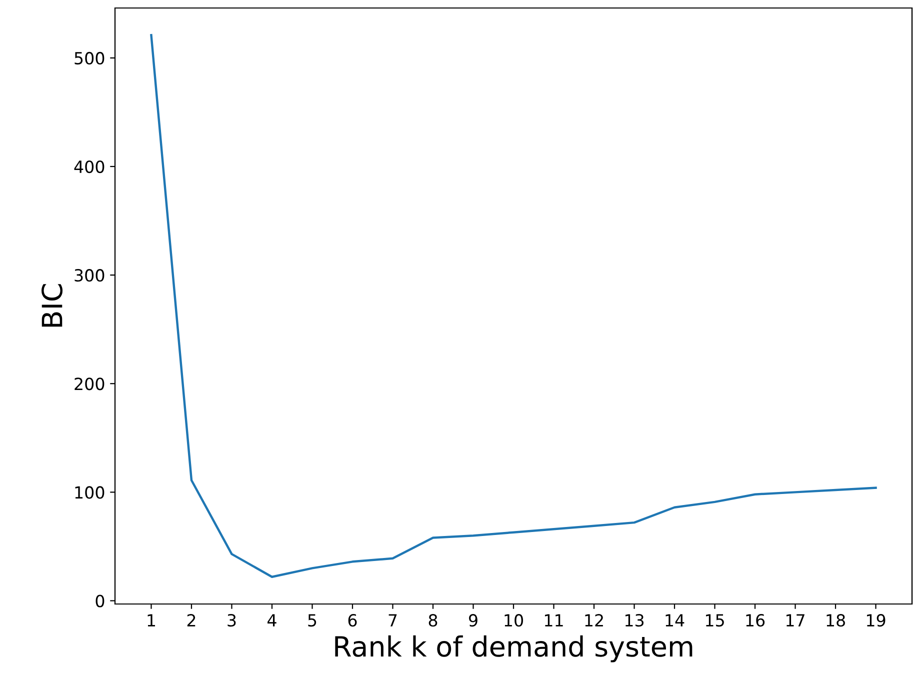 This screenshot has width=913, height=691. I want to click on x-tick-label: 6, so click(352, 620).